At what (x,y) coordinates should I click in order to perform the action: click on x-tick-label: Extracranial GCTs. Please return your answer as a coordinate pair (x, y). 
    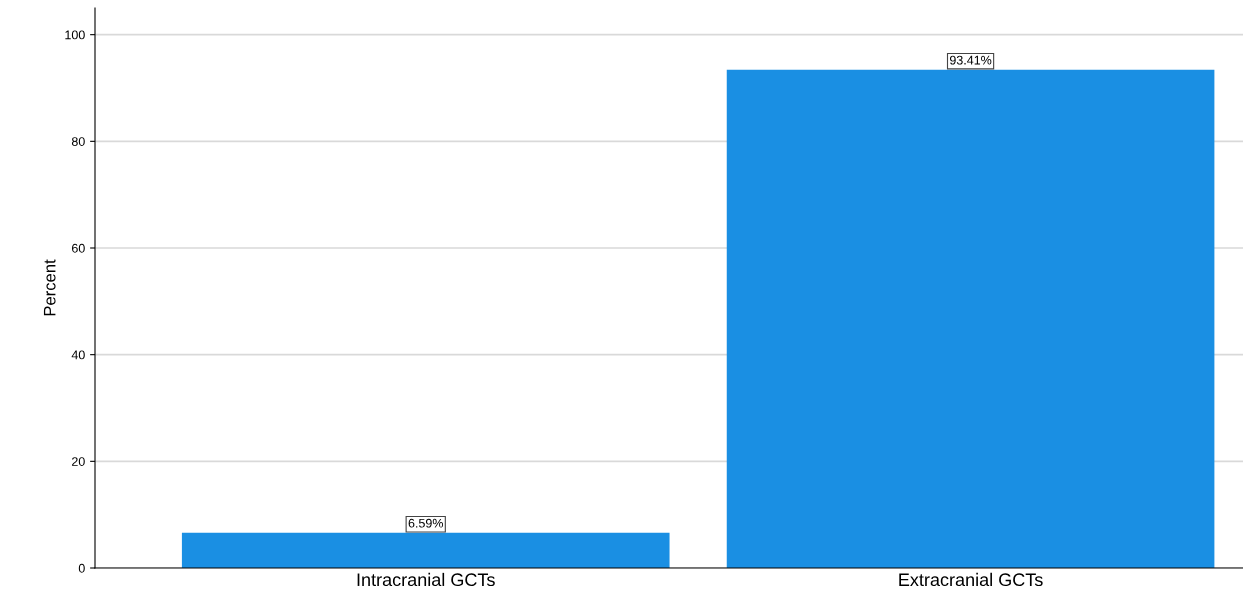
    Looking at the image, I should click on (971, 579).